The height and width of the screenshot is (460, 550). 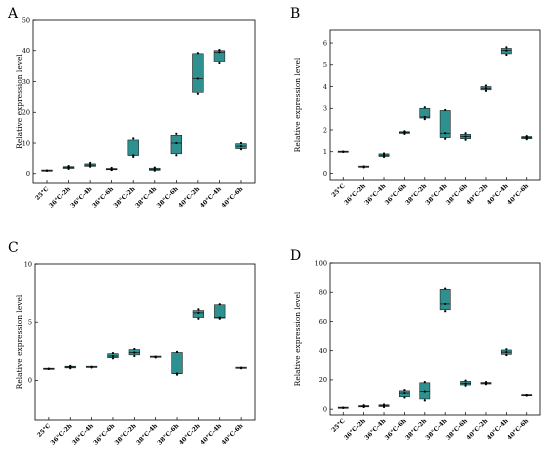 I want to click on box-38°C-6h, so click(x=177, y=363).